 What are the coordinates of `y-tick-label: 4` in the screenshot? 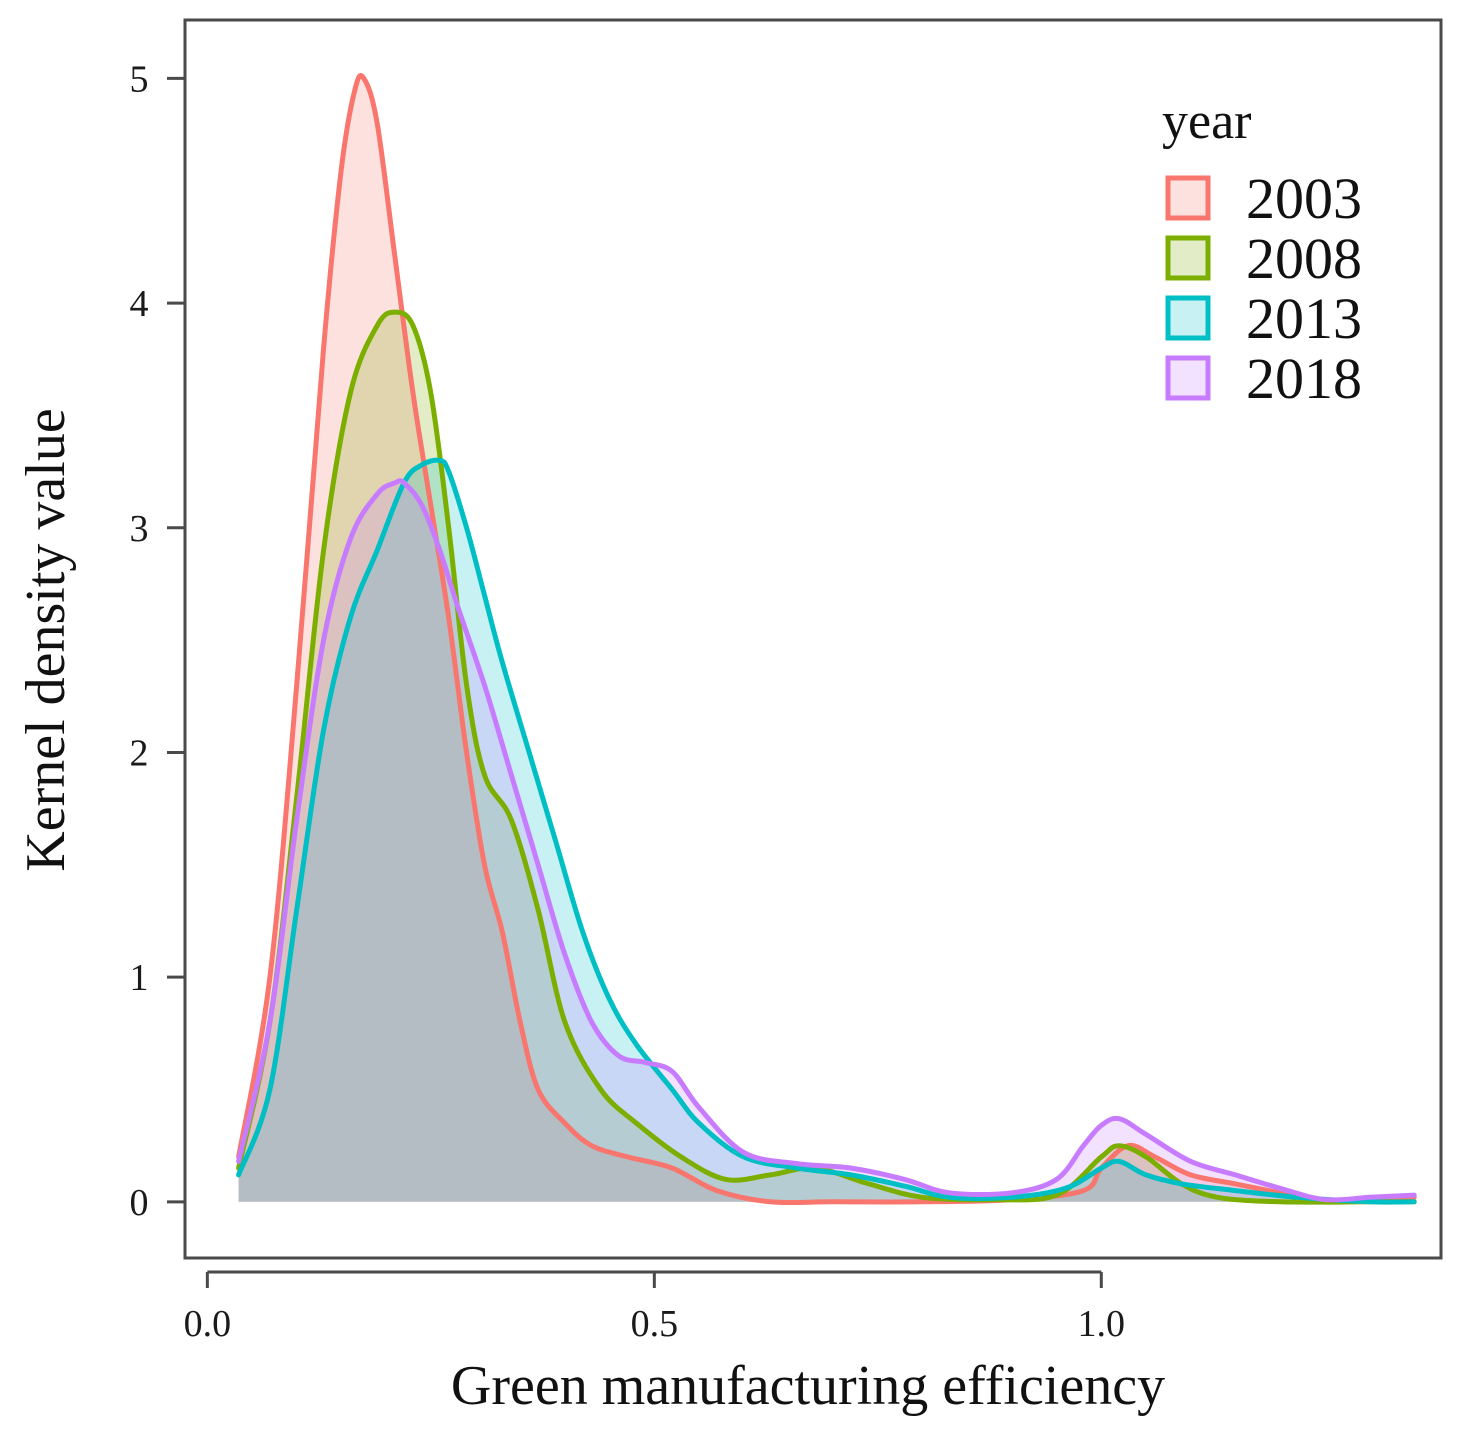 It's located at (139, 304).